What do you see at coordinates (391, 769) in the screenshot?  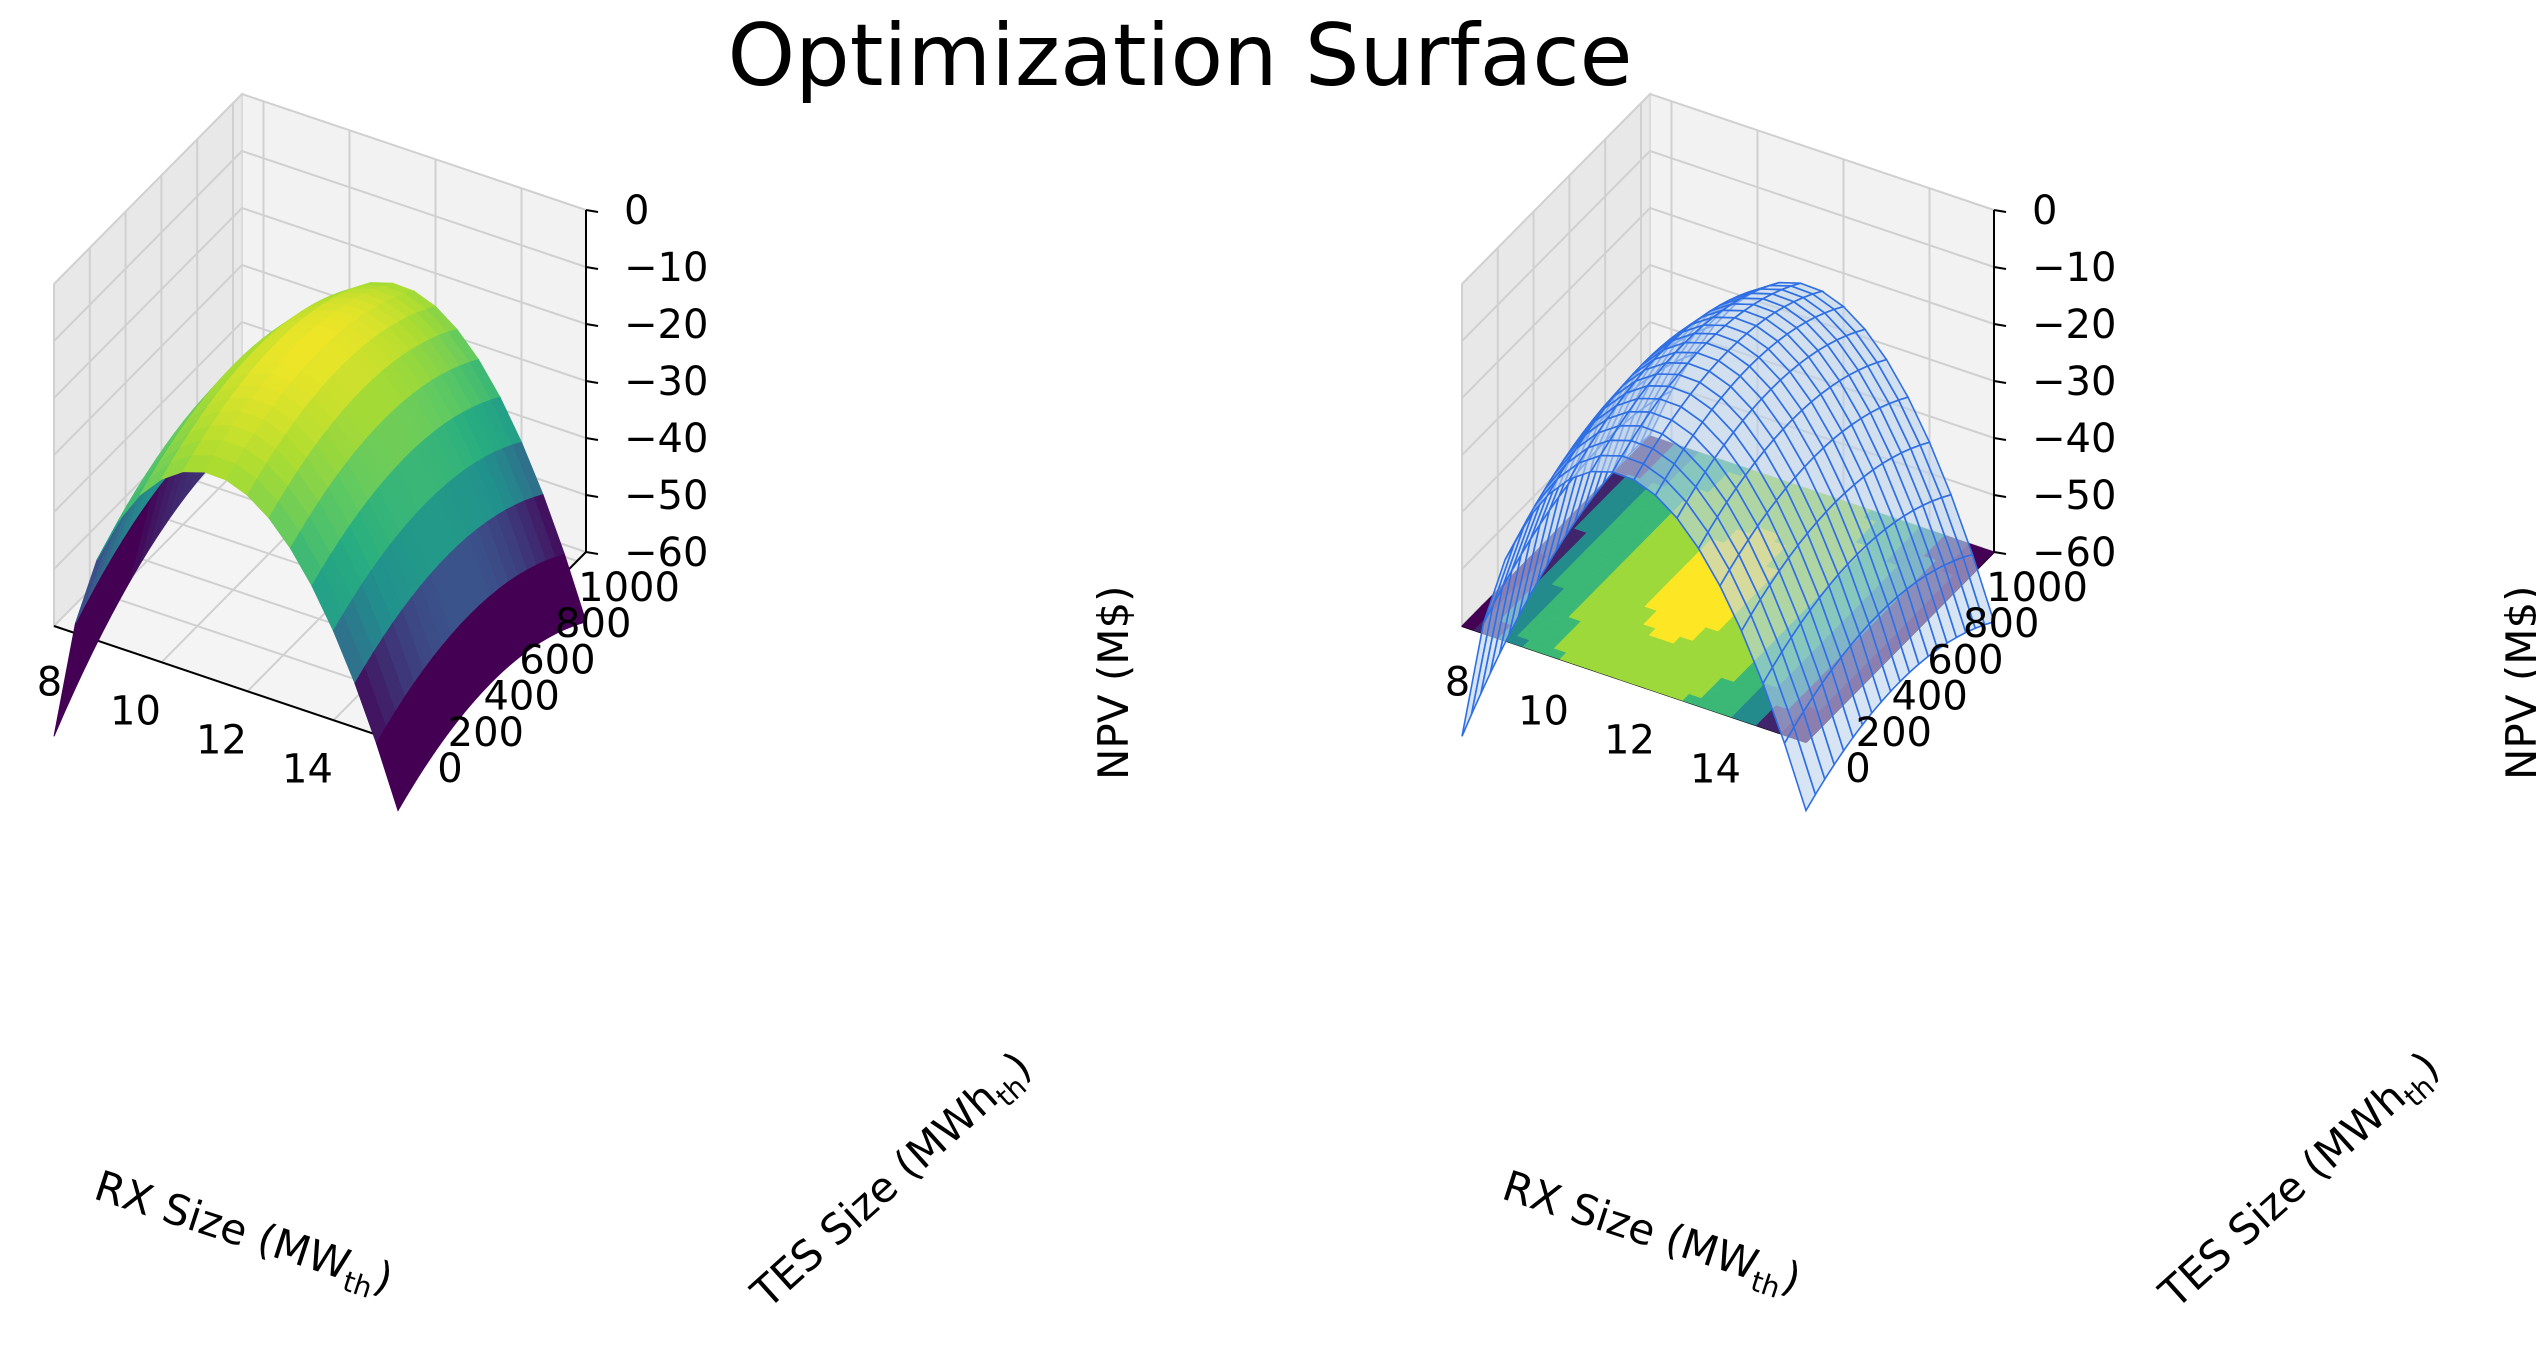 I see `surface-cell` at bounding box center [391, 769].